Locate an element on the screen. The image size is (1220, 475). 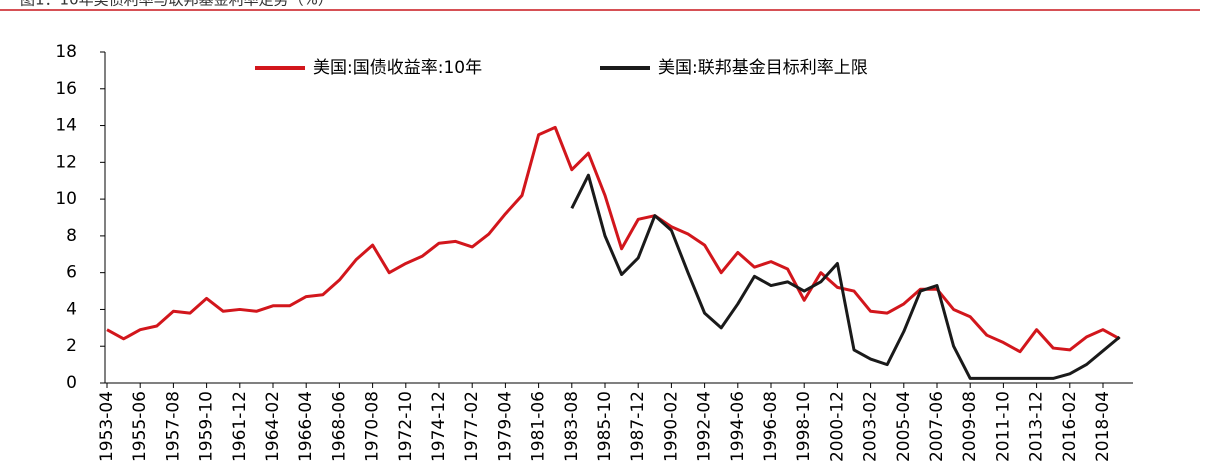
x-tick-label: 1970-08 is located at coordinates (373, 426).